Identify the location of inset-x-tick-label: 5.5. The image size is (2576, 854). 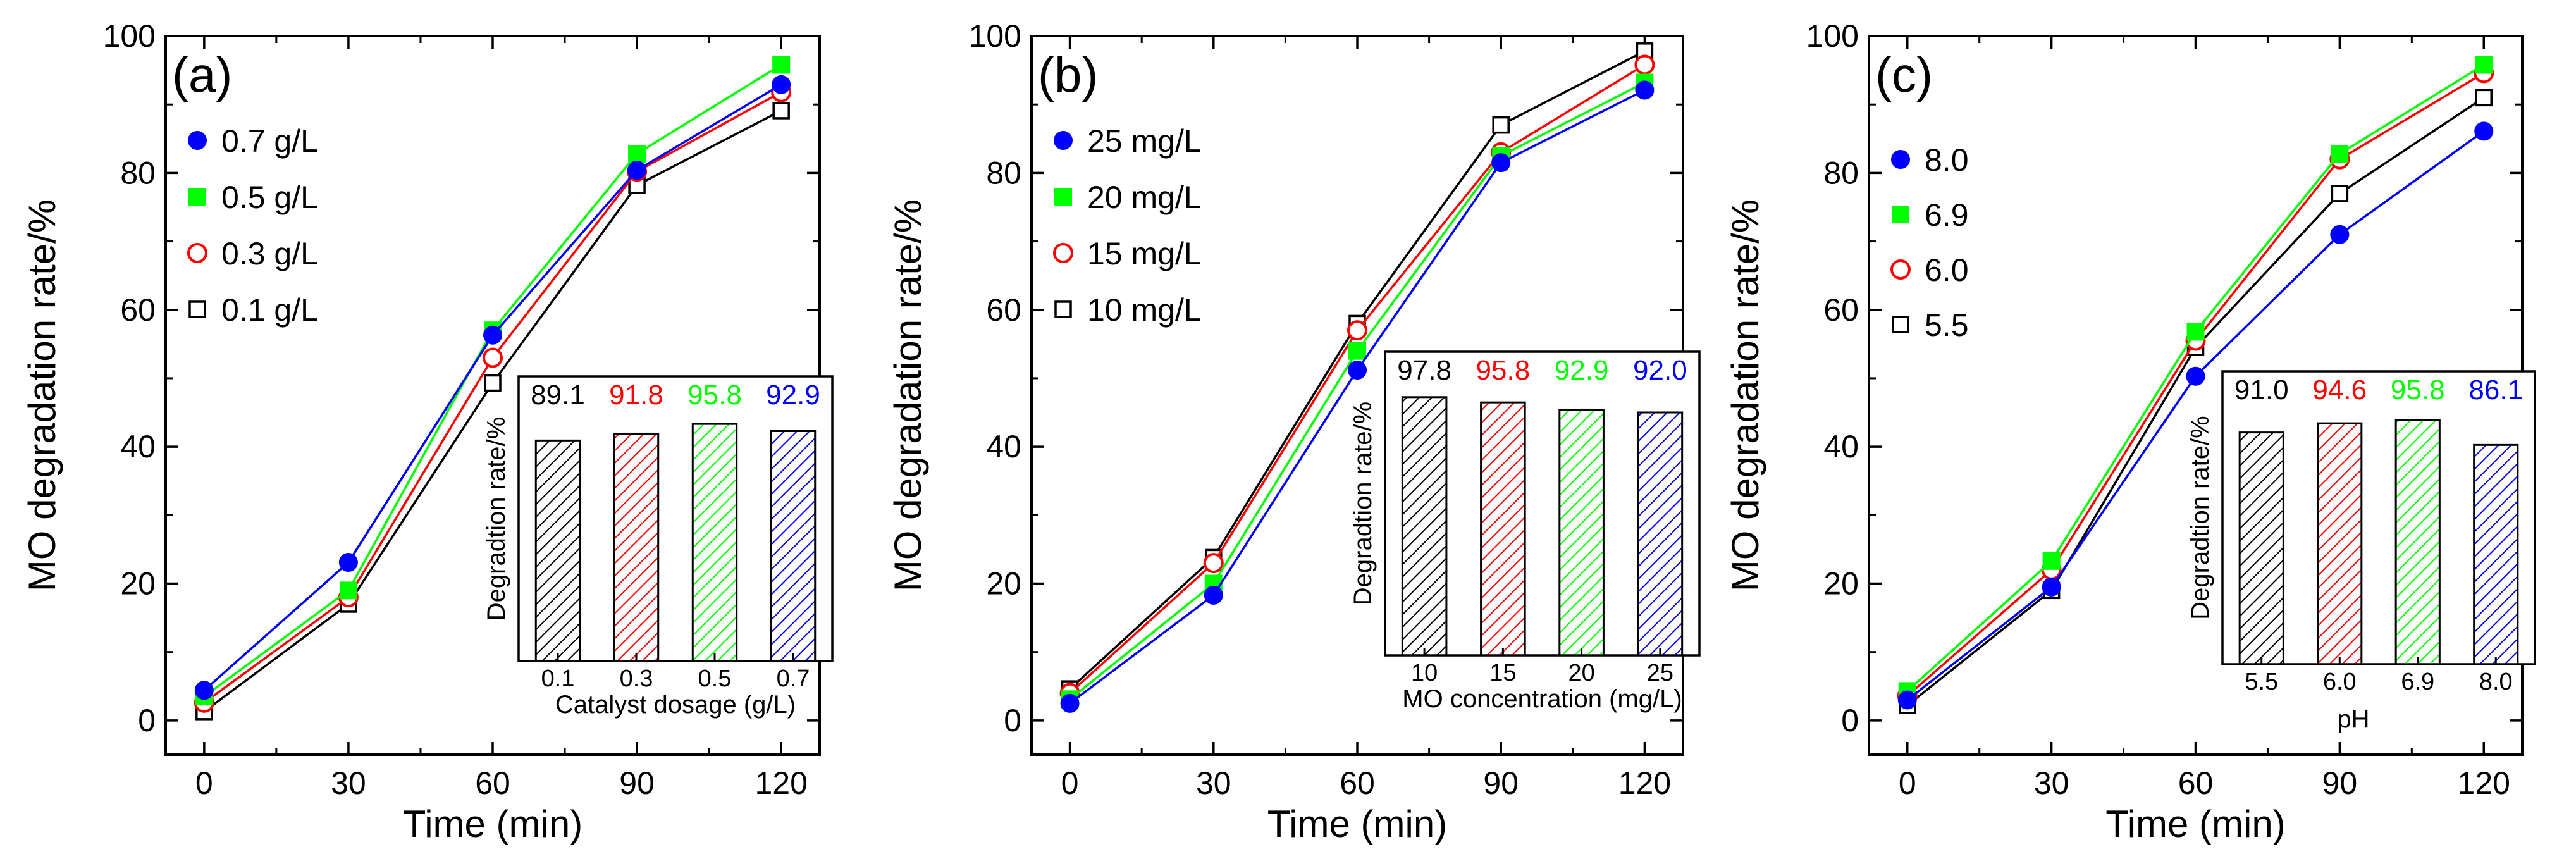
(2261, 682).